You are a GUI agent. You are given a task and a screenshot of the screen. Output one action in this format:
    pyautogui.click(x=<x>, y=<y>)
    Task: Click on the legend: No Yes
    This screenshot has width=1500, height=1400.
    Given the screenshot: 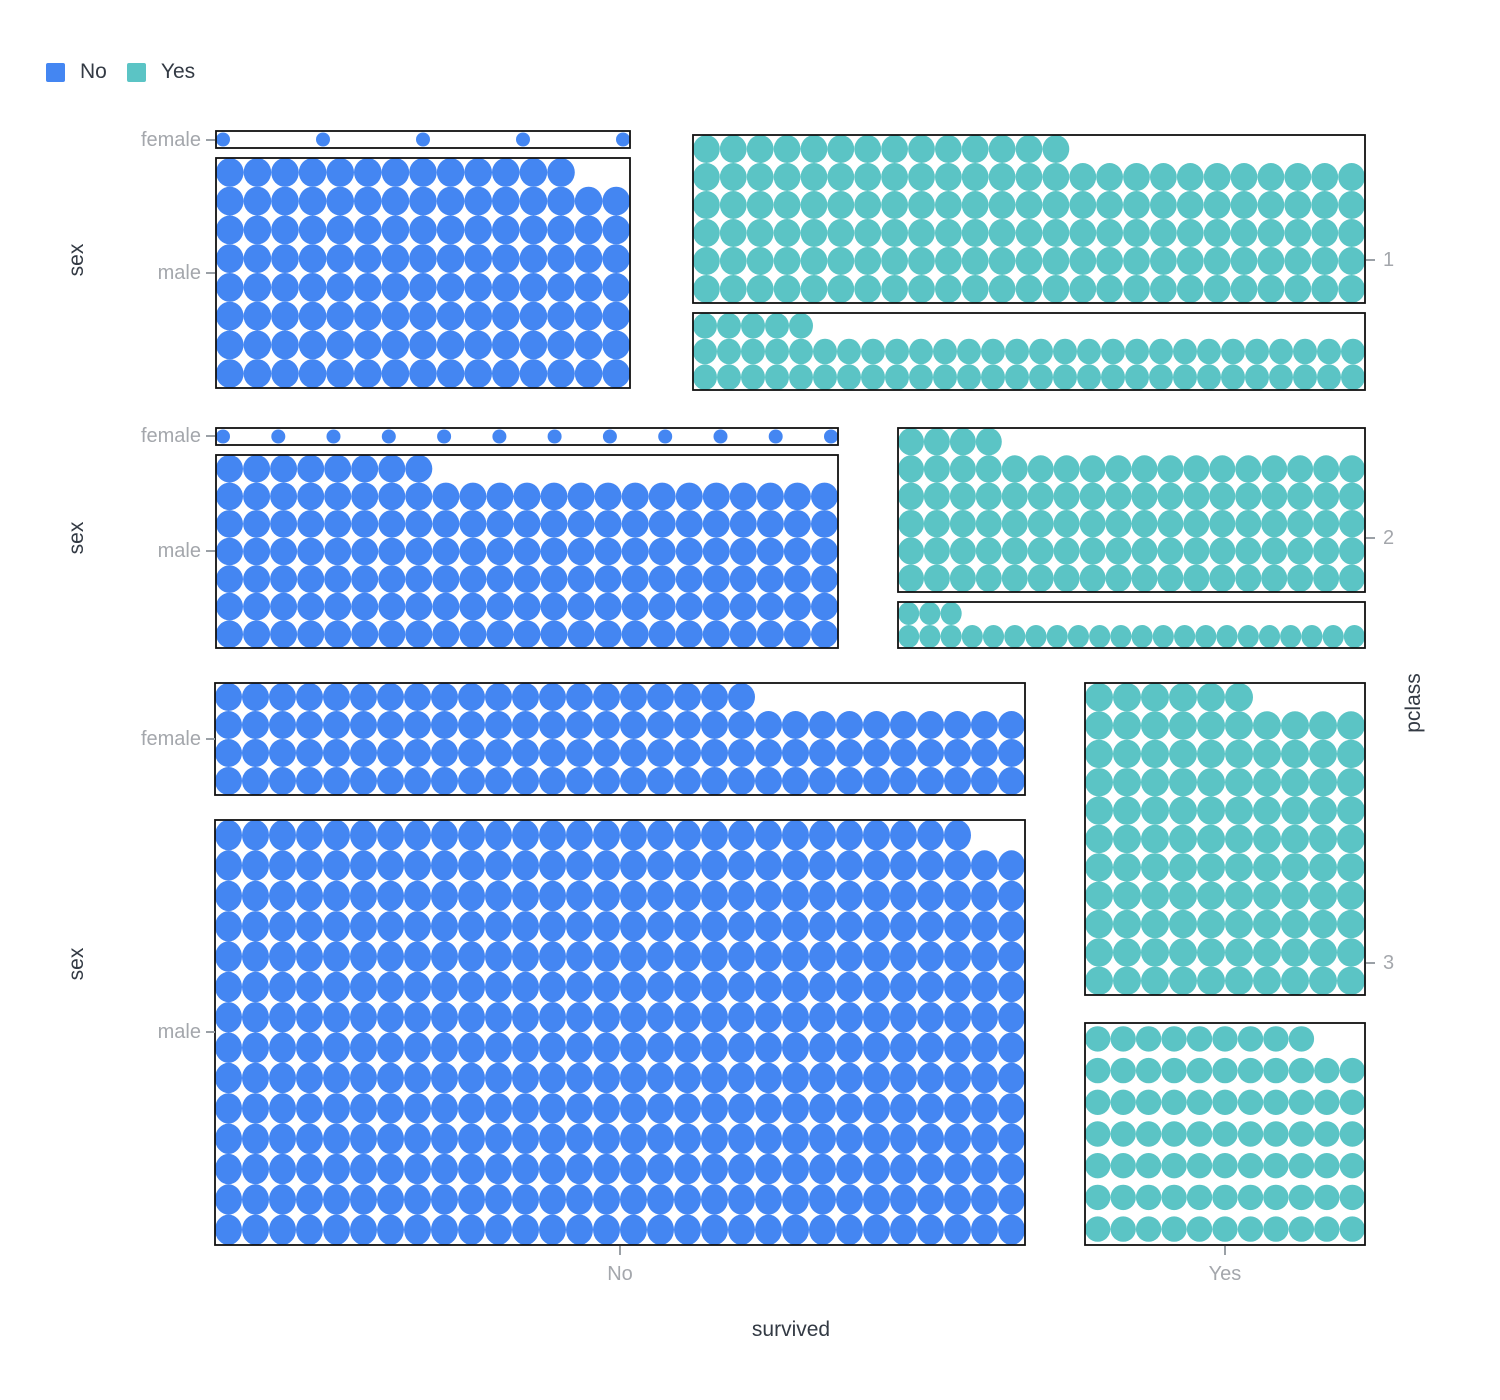 What is the action you would take?
    pyautogui.click(x=120, y=72)
    